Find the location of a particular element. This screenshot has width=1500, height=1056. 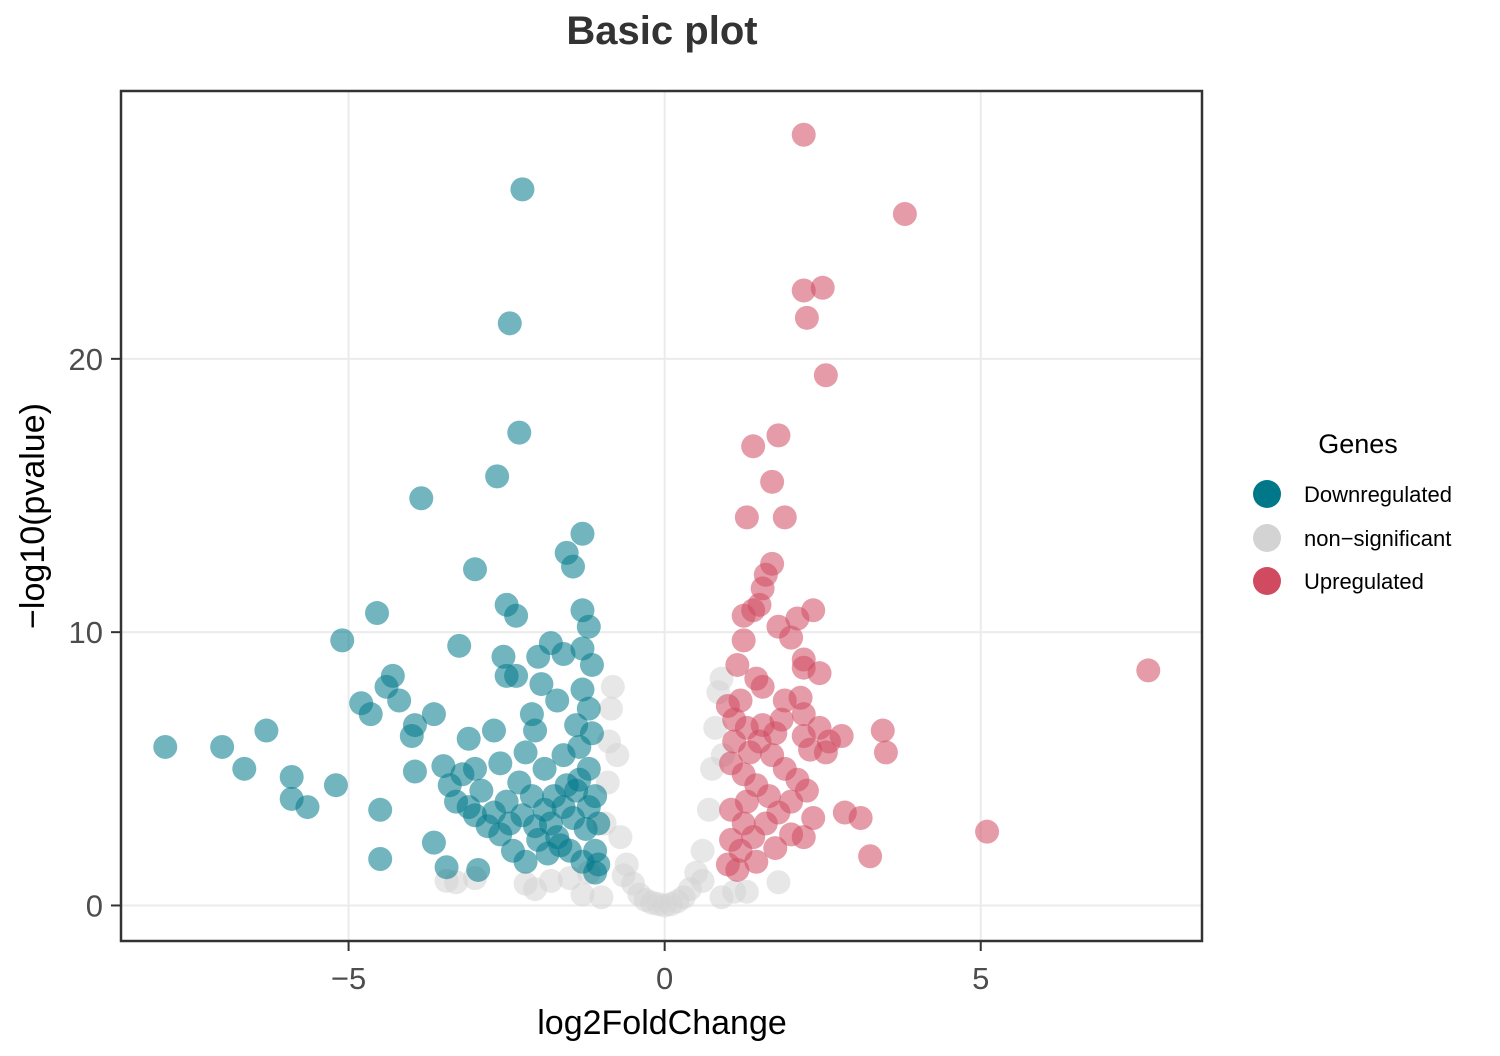

y-tick-label: 0 is located at coordinates (94, 905).